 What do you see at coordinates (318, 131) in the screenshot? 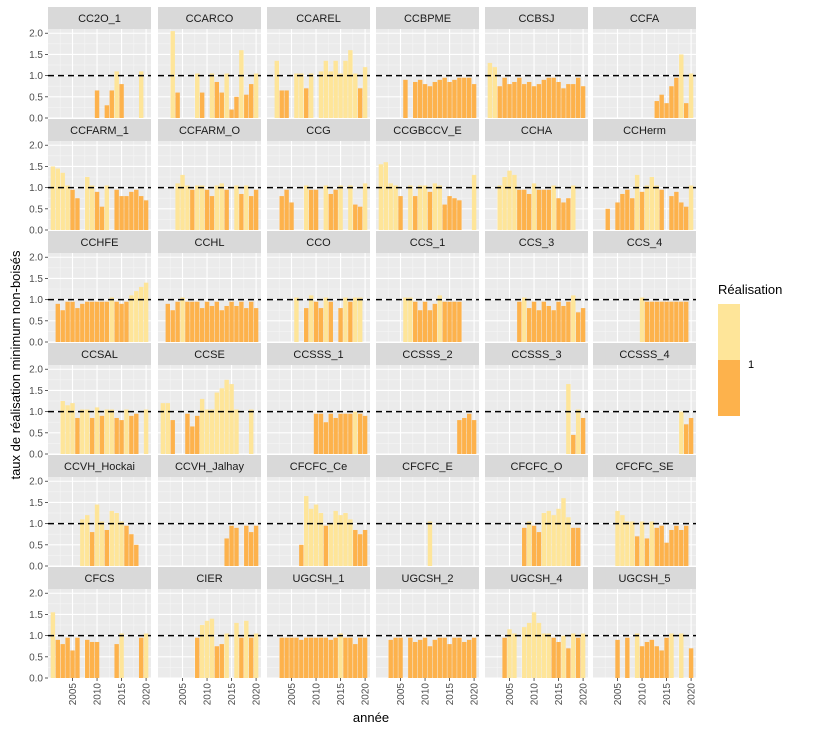
I see `facet-strip-label: CCG` at bounding box center [318, 131].